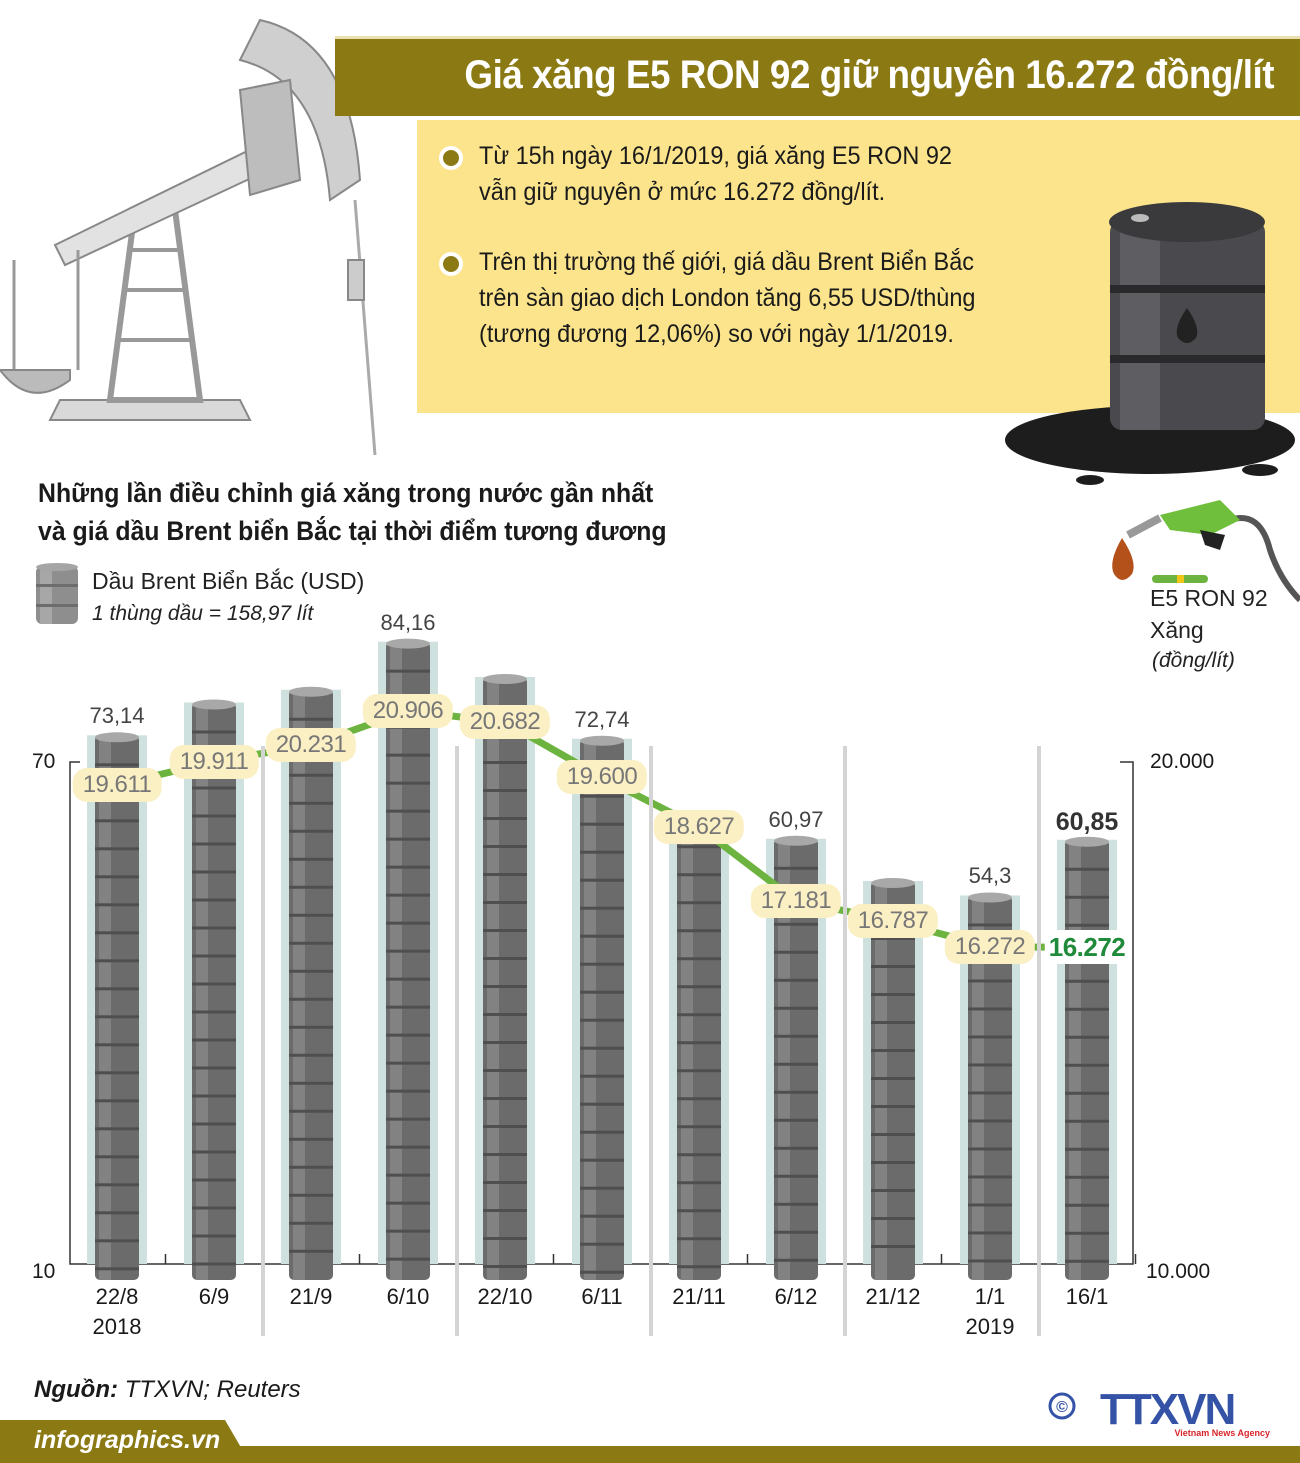 The width and height of the screenshot is (1300, 1463). Describe the element at coordinates (1182, 761) in the screenshot. I see `right-axis-top: 20.000` at that location.